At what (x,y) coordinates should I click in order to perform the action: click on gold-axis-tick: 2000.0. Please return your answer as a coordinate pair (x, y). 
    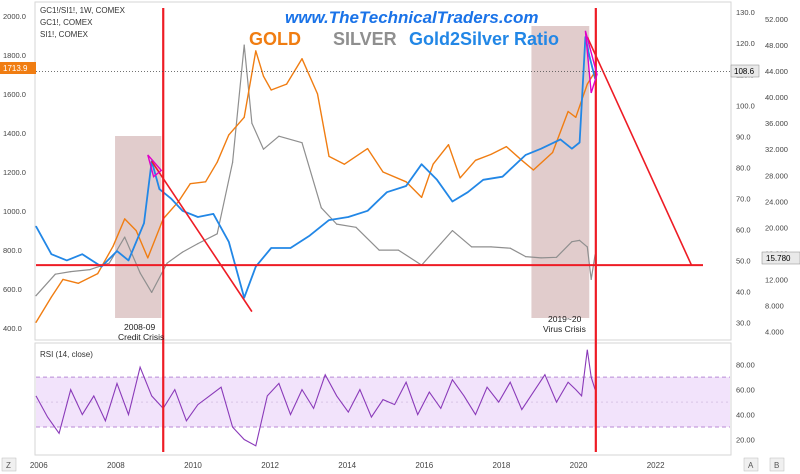
    Looking at the image, I should click on (14, 16).